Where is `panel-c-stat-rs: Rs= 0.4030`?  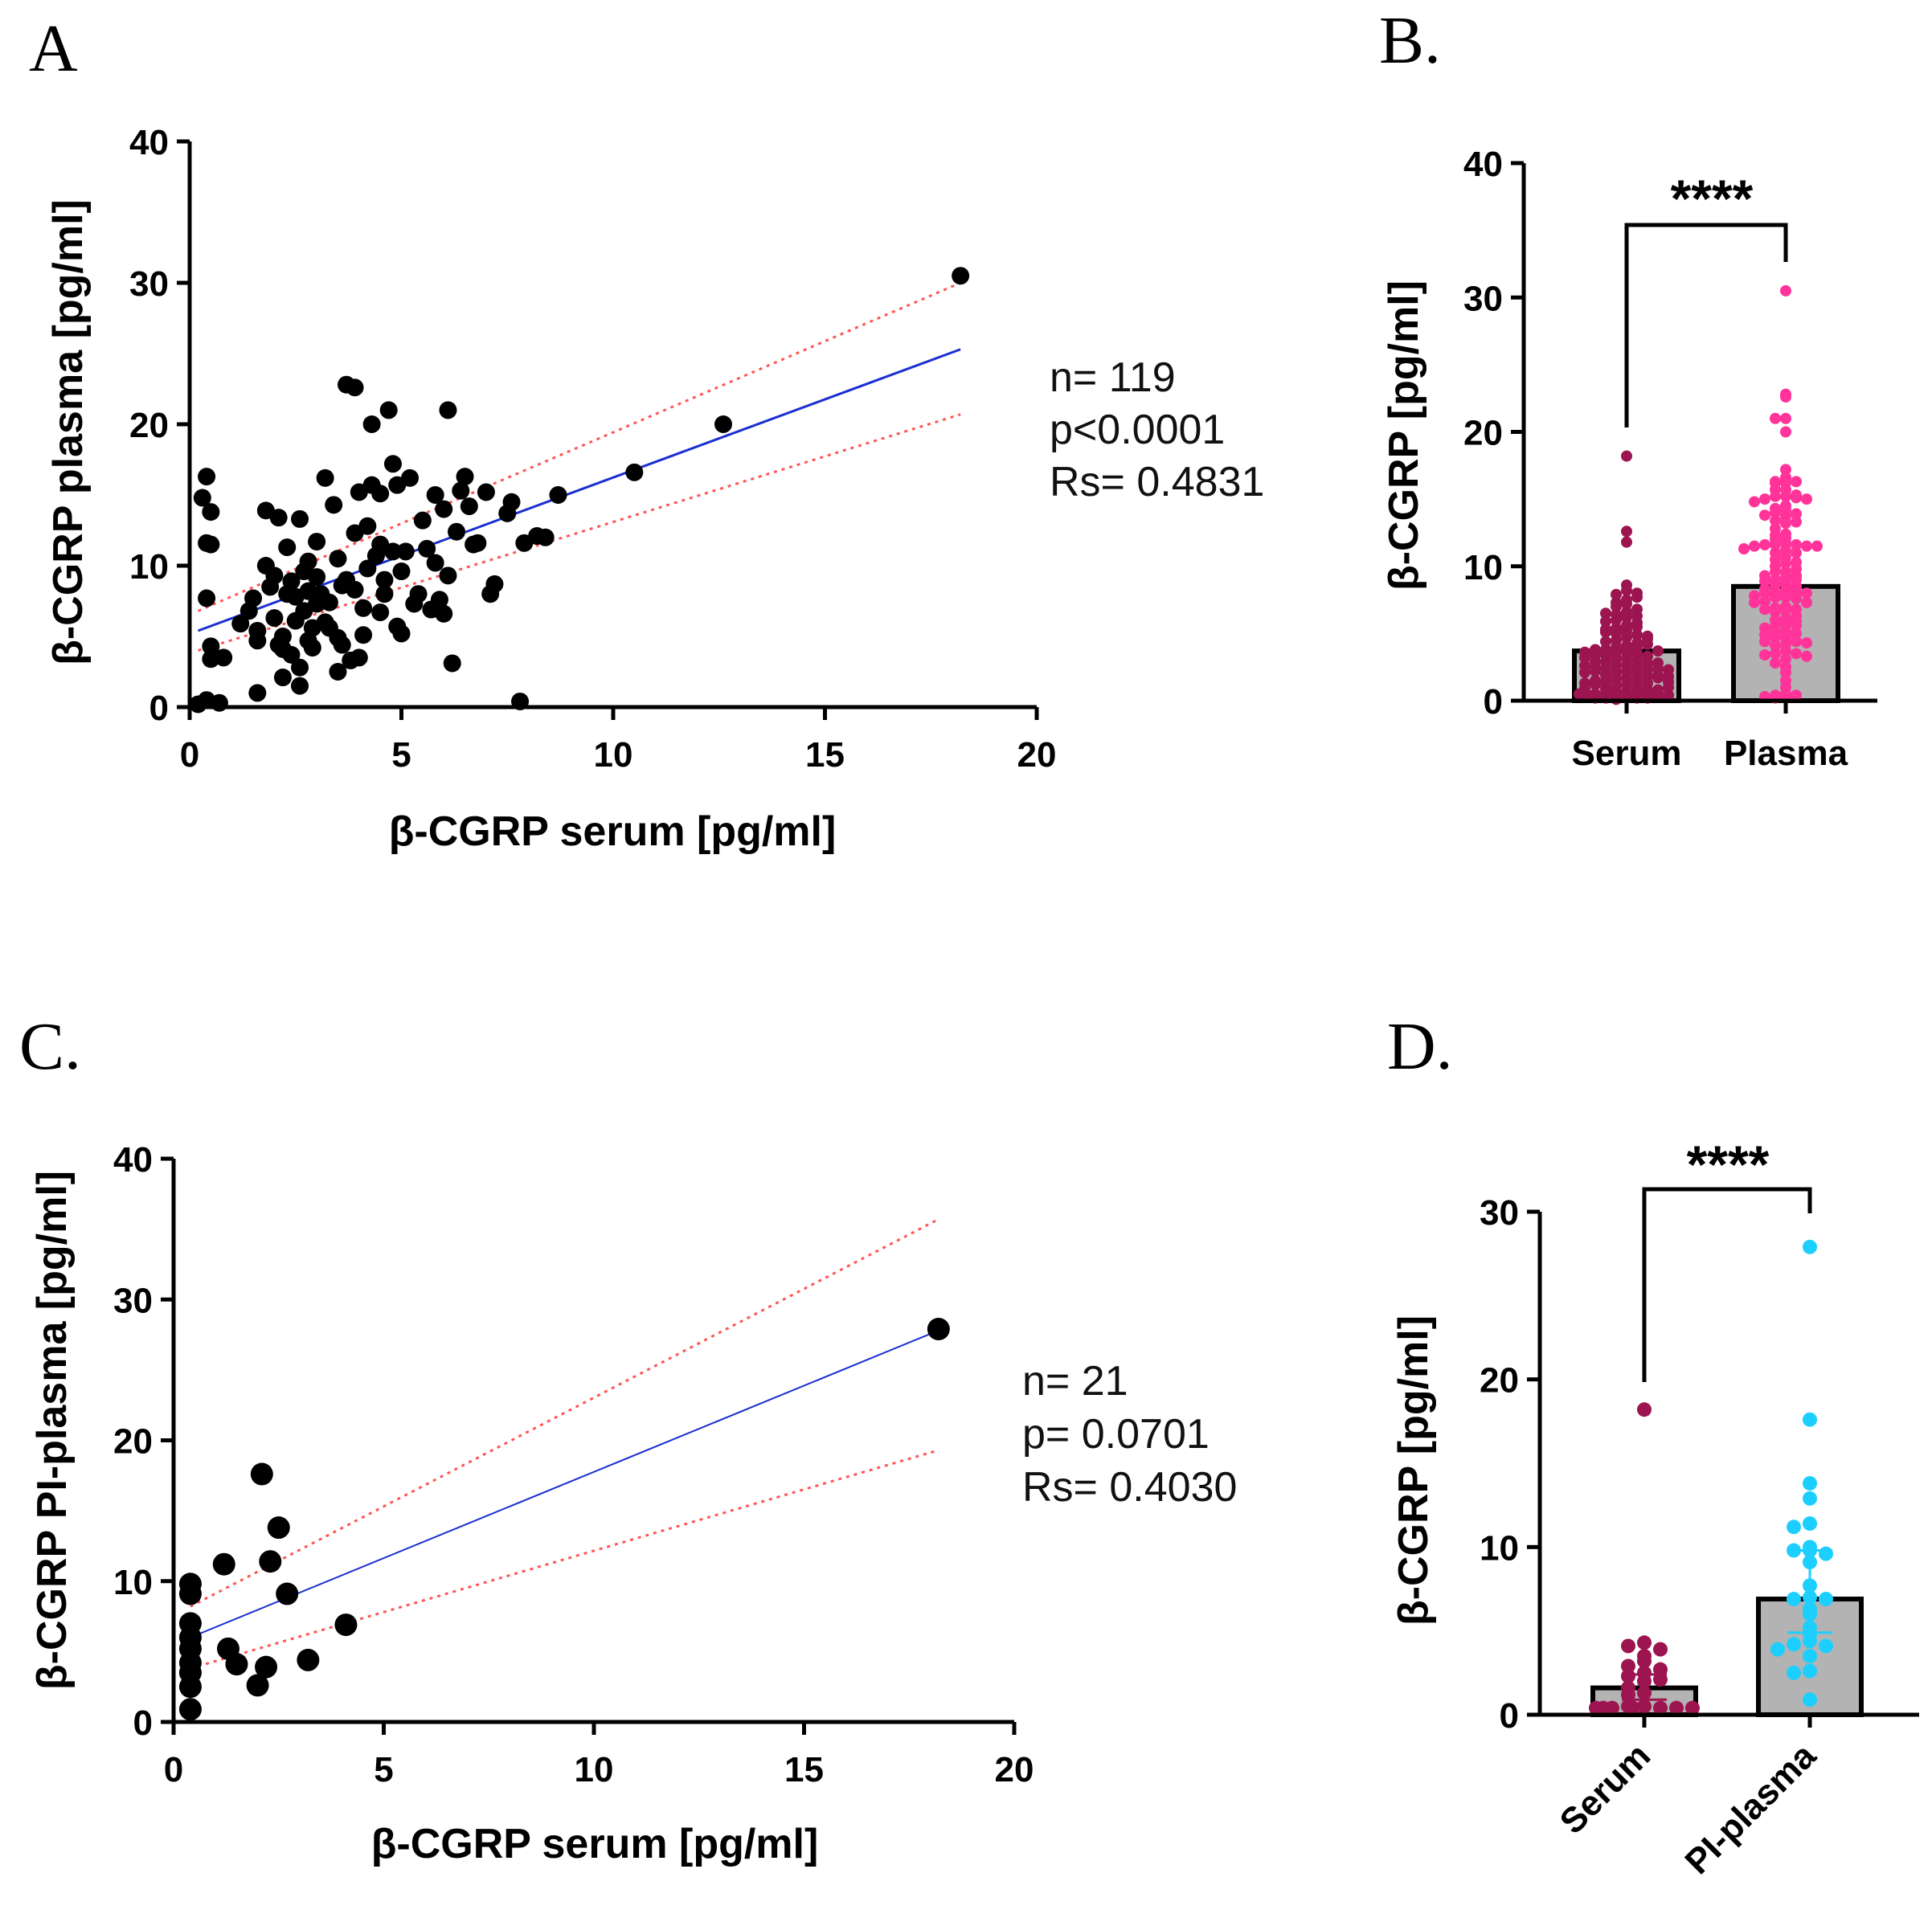
panel-c-stat-rs: Rs= 0.4030 is located at coordinates (1129, 1487).